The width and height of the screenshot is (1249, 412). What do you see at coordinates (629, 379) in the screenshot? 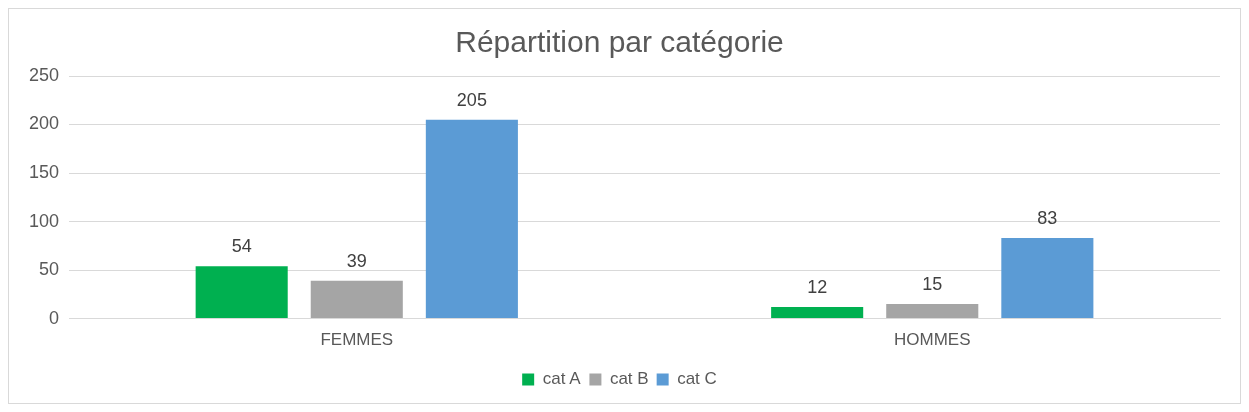
I see `legend-label: cat B` at bounding box center [629, 379].